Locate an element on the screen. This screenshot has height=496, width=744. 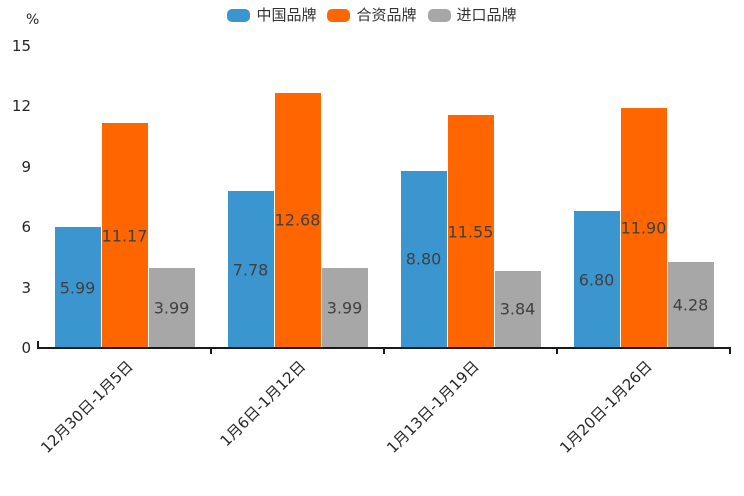
x-axis-label: 12月30日-1月5日 is located at coordinates (87, 407).